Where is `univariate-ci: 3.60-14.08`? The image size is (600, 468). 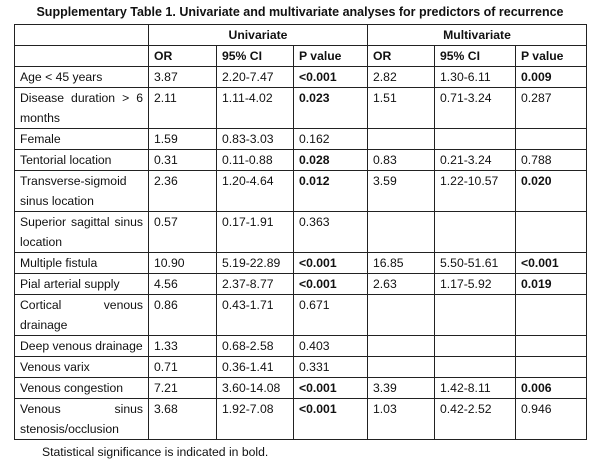 univariate-ci: 3.60-14.08 is located at coordinates (255, 388).